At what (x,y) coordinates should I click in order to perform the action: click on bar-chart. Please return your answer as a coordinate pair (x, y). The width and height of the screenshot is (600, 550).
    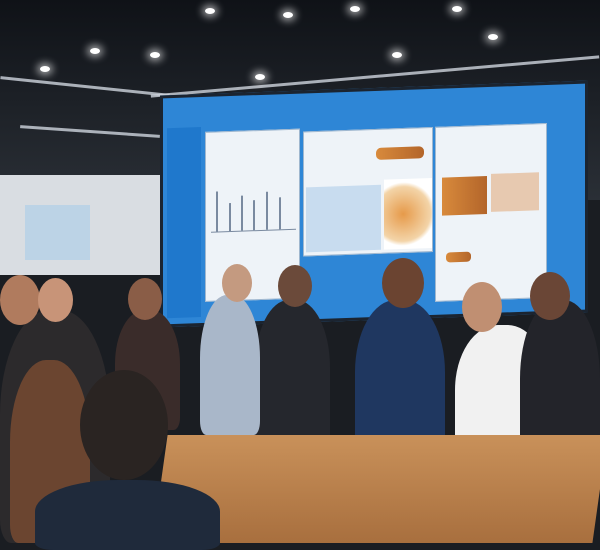
    Looking at the image, I should click on (253, 206).